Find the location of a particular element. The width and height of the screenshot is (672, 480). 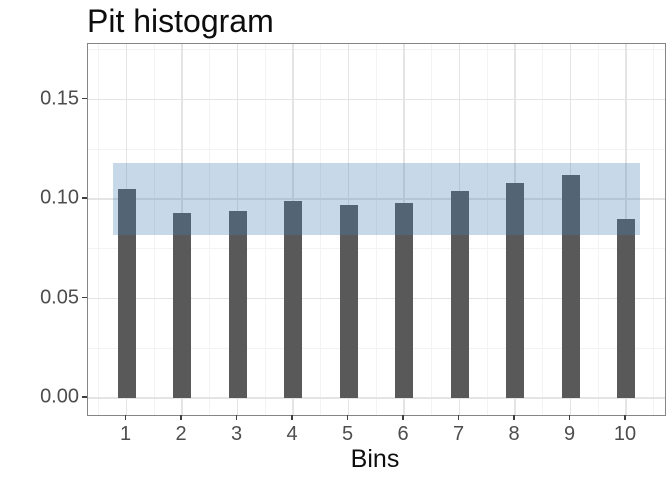

x-axis-tick-label: 10 is located at coordinates (625, 434).